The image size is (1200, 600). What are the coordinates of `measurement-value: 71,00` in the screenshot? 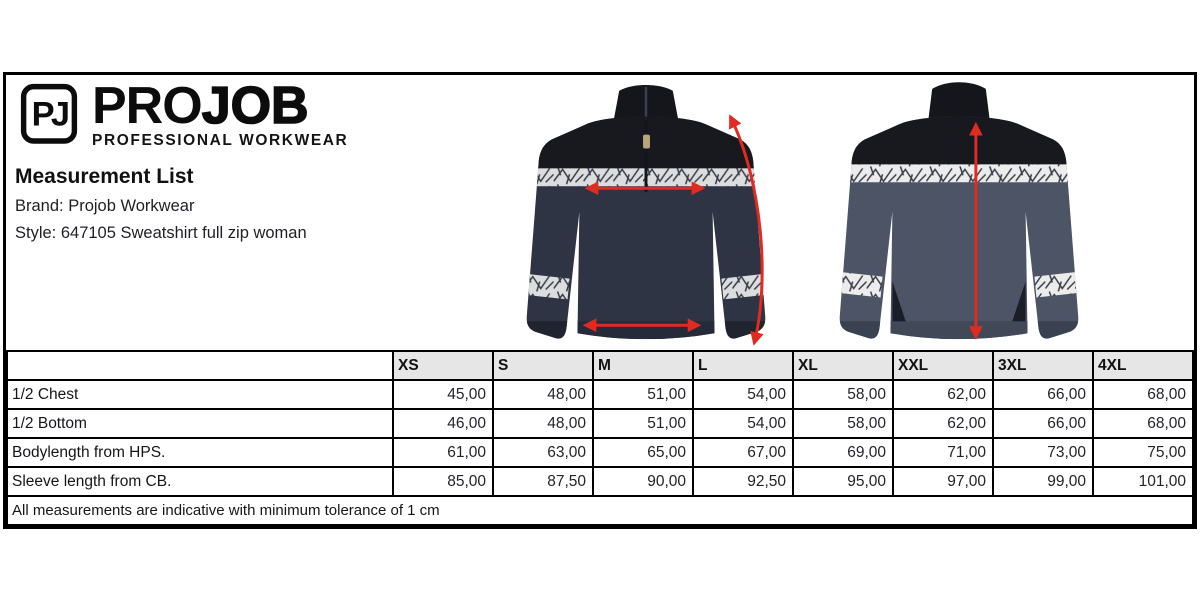 It's located at (943, 452).